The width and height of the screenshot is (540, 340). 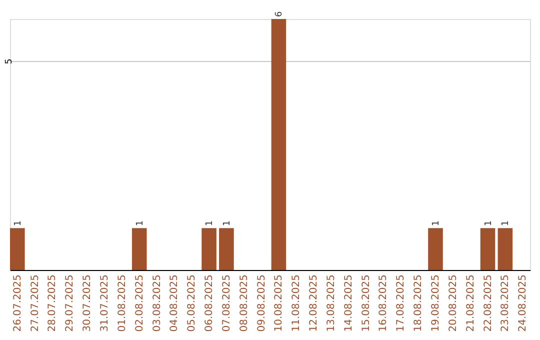 I want to click on x-tick-label: 05.08.2025, so click(x=192, y=303).